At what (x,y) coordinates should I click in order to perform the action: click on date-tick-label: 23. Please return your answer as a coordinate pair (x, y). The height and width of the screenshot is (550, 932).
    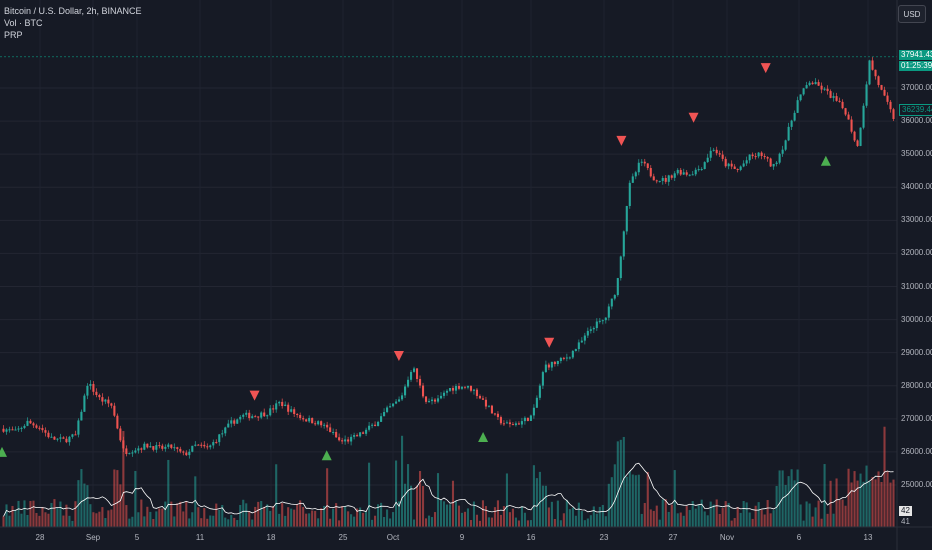
    Looking at the image, I should click on (604, 537).